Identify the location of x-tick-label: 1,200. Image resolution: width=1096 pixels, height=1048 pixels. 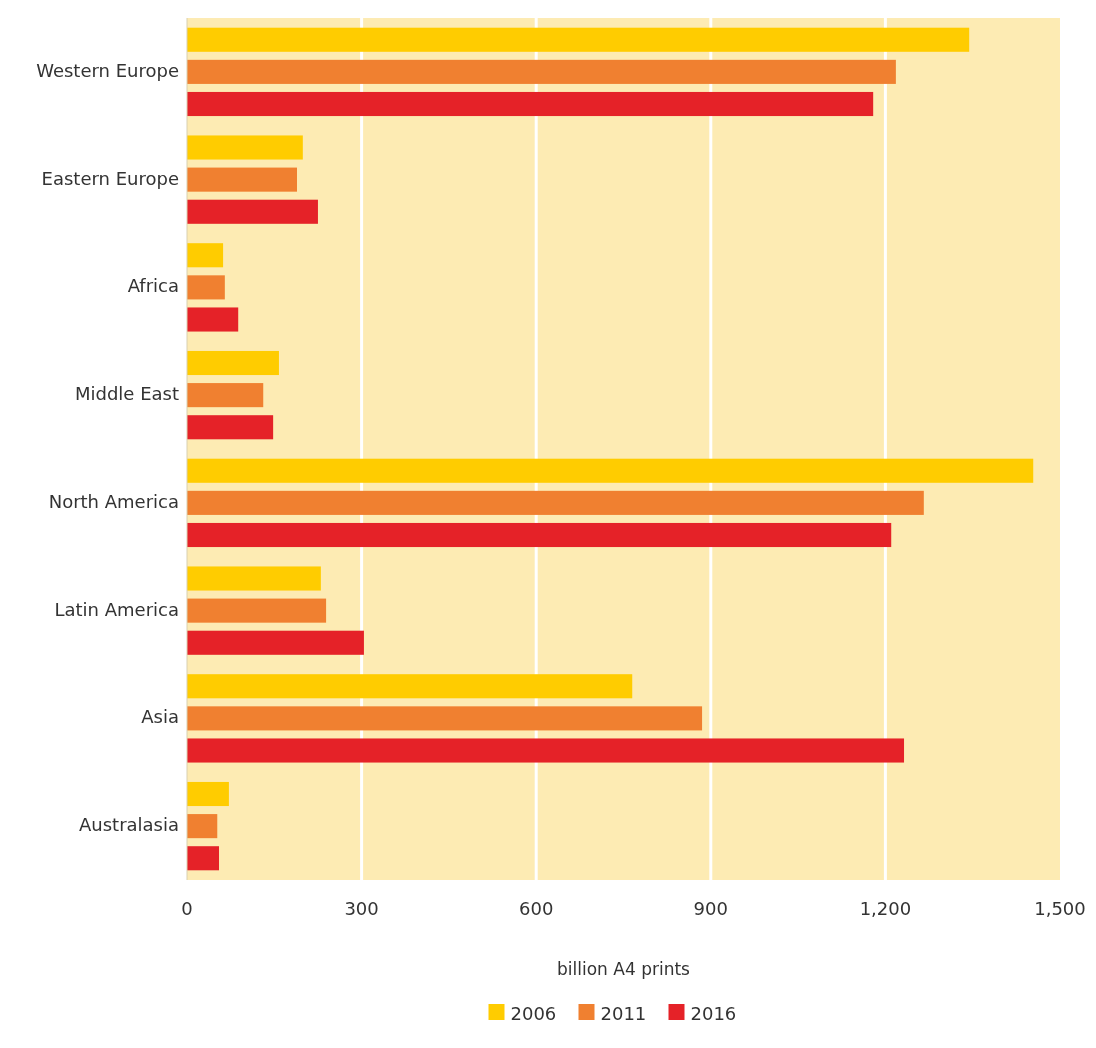
(885, 908).